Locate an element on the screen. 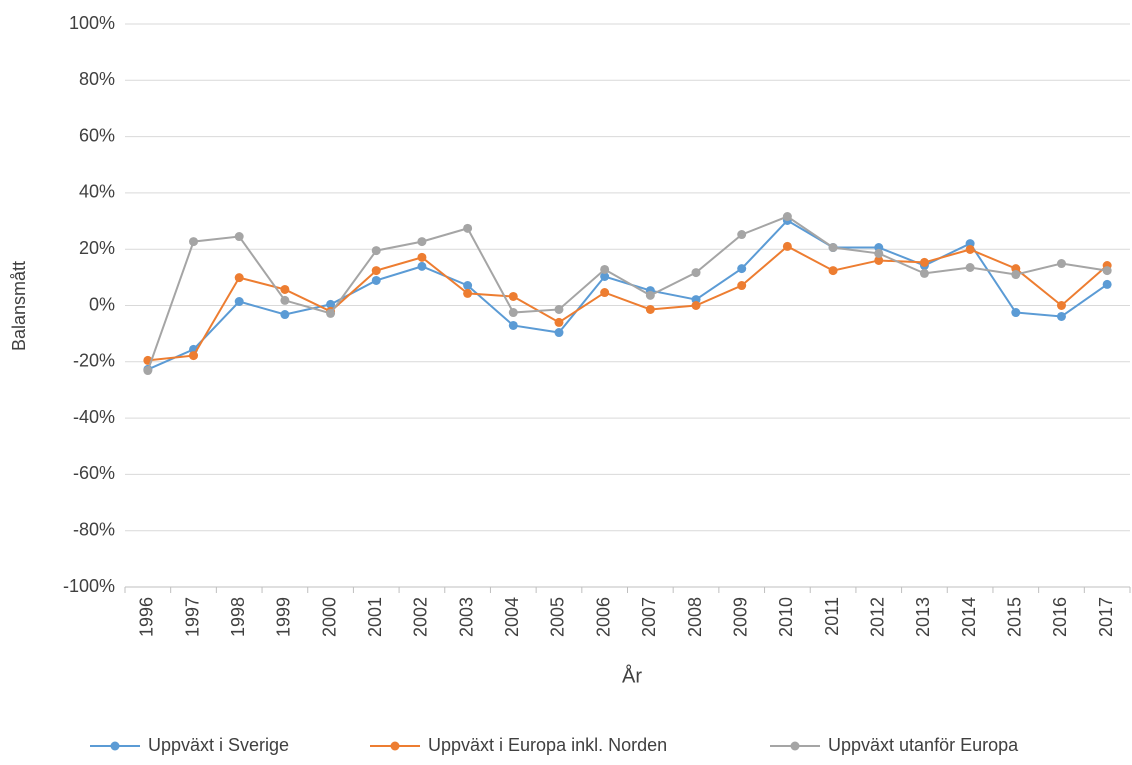 The height and width of the screenshot is (765, 1132). y-tick-label: 0% is located at coordinates (102, 304).